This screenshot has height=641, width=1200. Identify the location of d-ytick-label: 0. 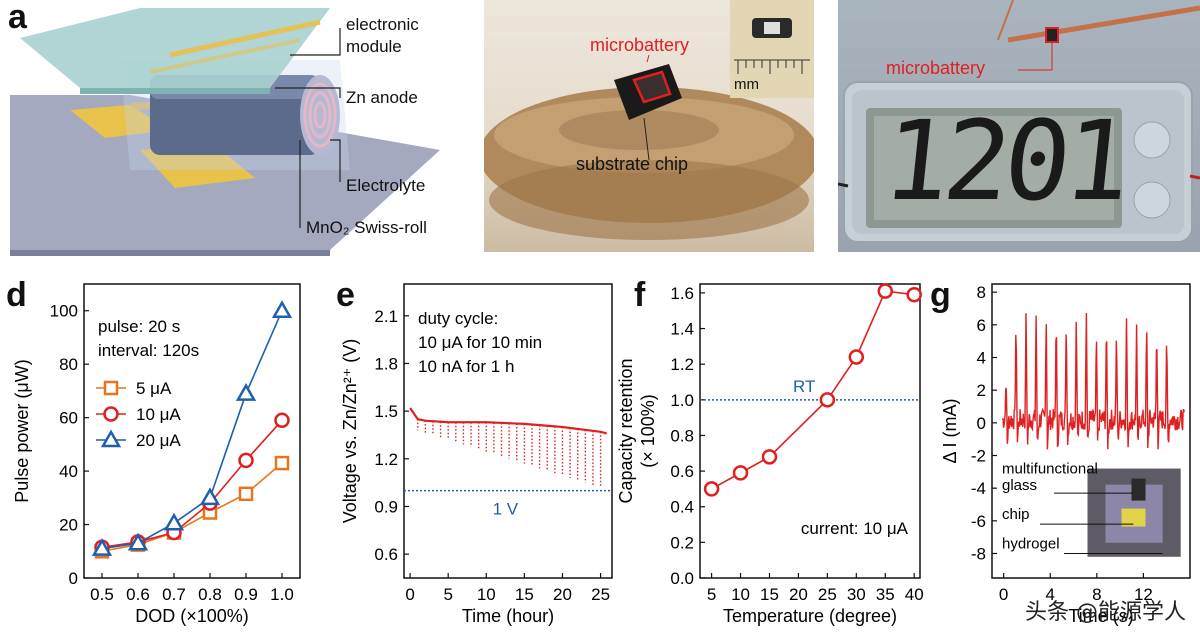
(73, 578).